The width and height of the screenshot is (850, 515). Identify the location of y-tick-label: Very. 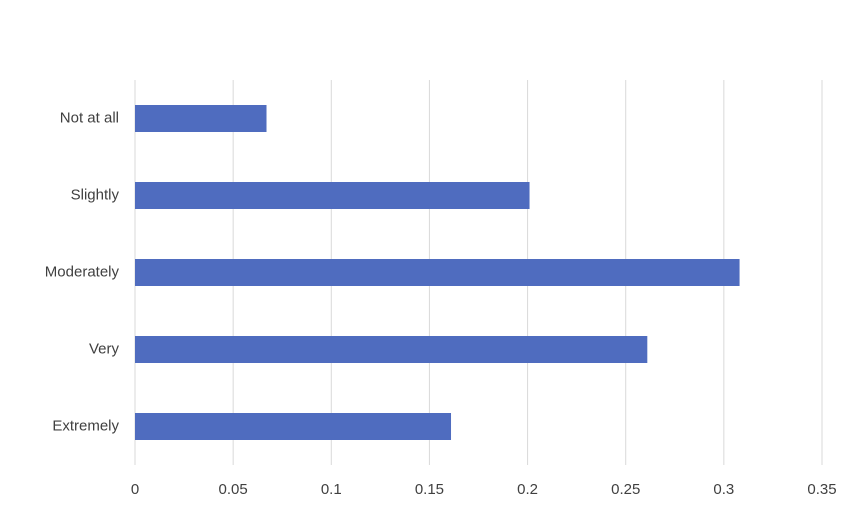
(104, 348).